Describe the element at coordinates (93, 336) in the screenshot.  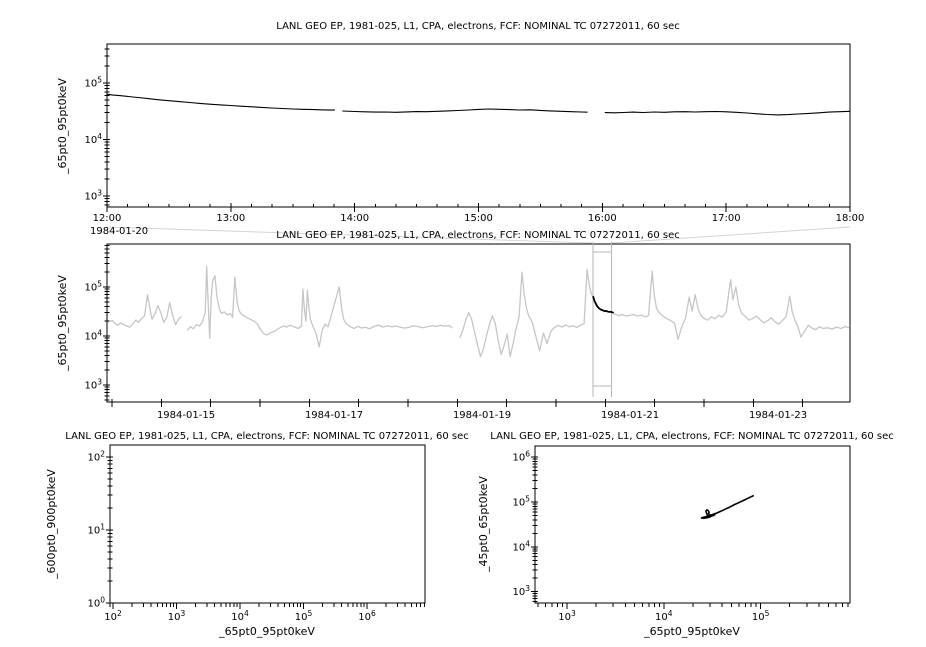
I see `mid-y-tick-label: 10⁴` at that location.